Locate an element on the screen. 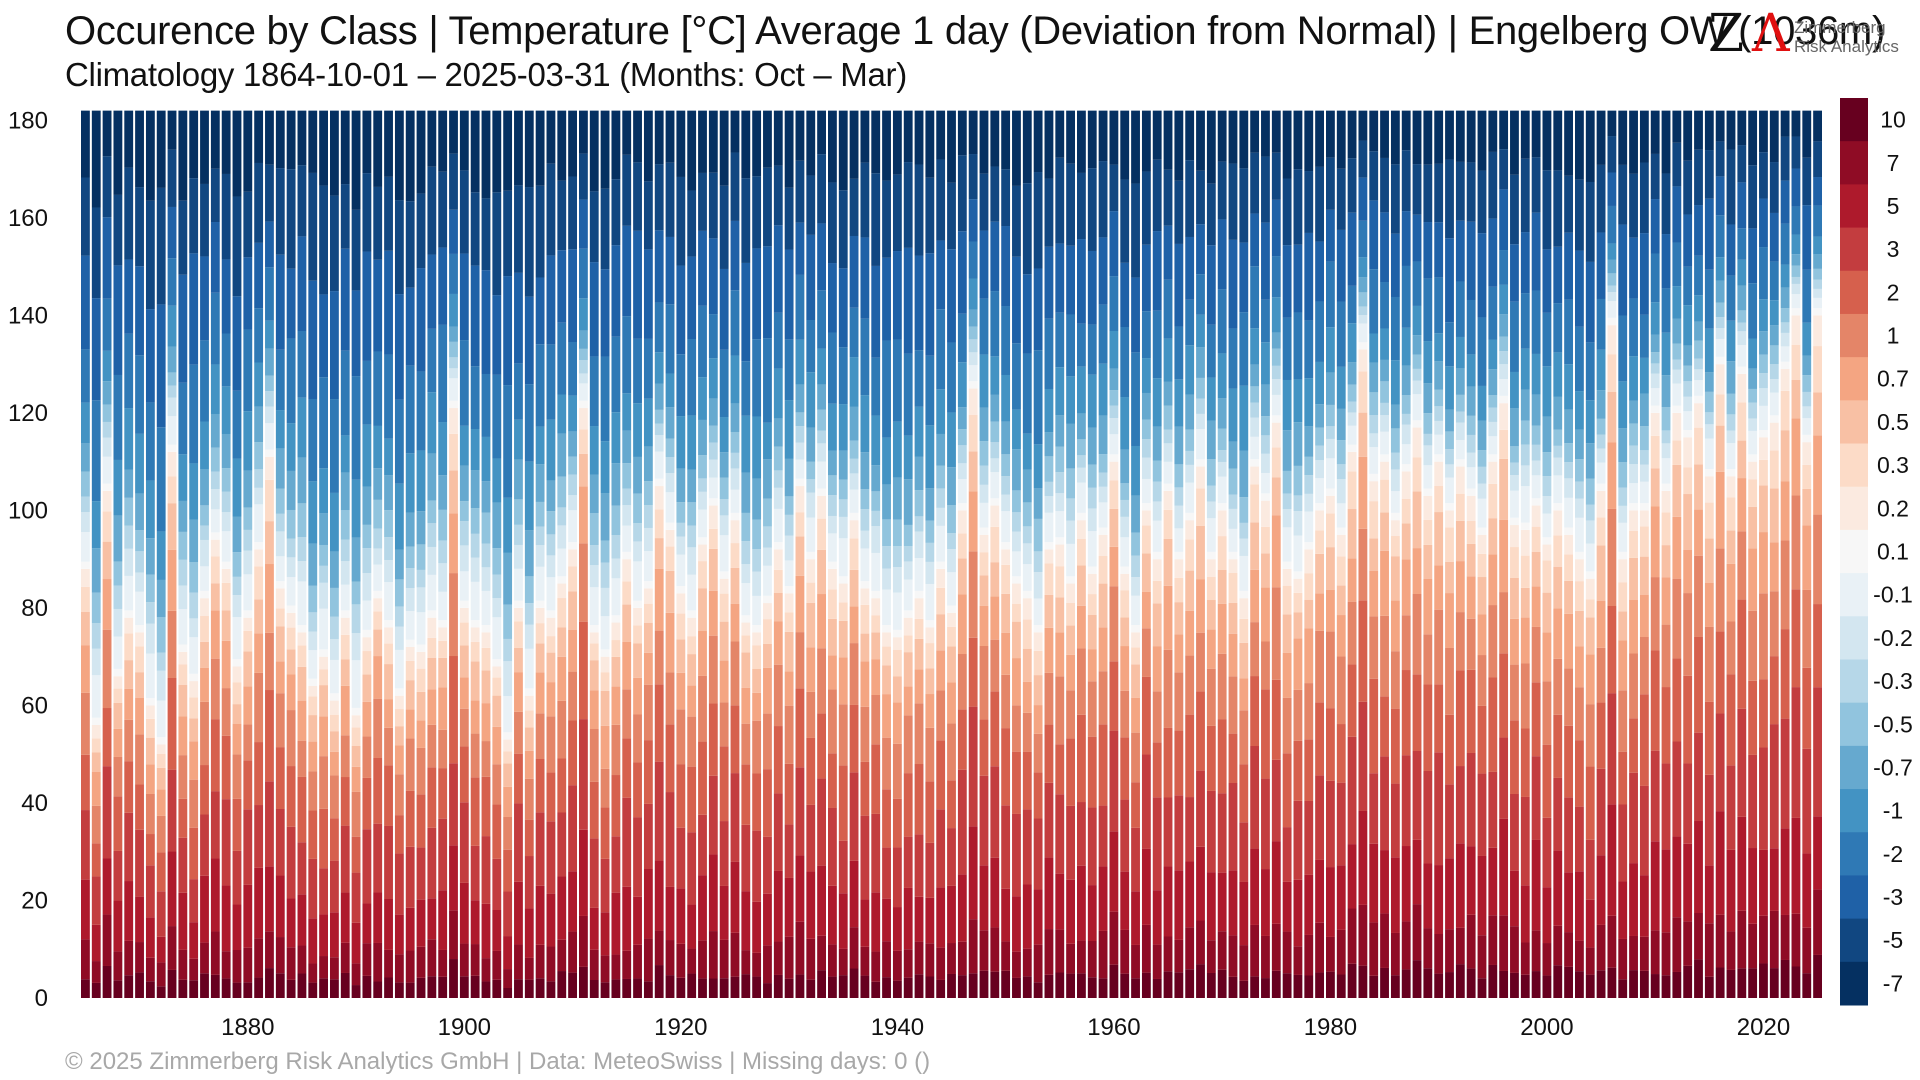 The image size is (1920, 1080). y-tick-label: 120 is located at coordinates (28, 413).